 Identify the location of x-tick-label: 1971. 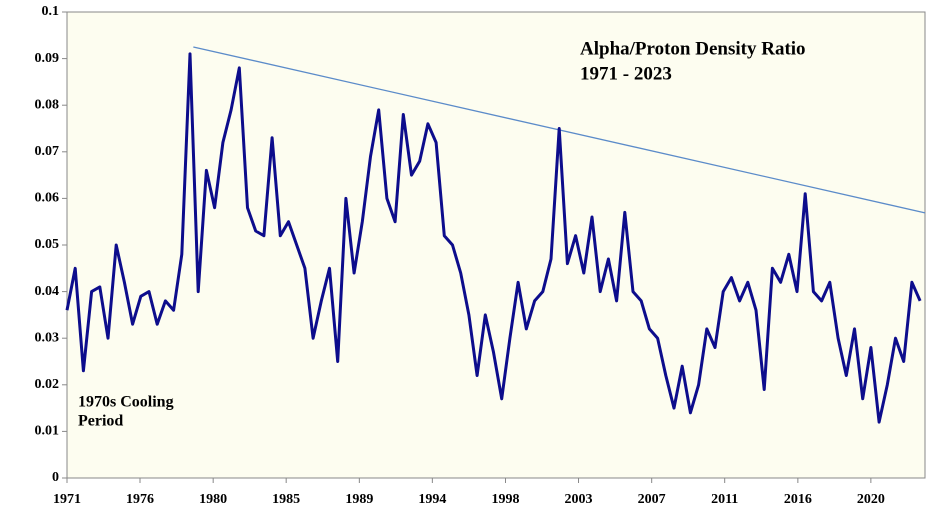
(67, 499).